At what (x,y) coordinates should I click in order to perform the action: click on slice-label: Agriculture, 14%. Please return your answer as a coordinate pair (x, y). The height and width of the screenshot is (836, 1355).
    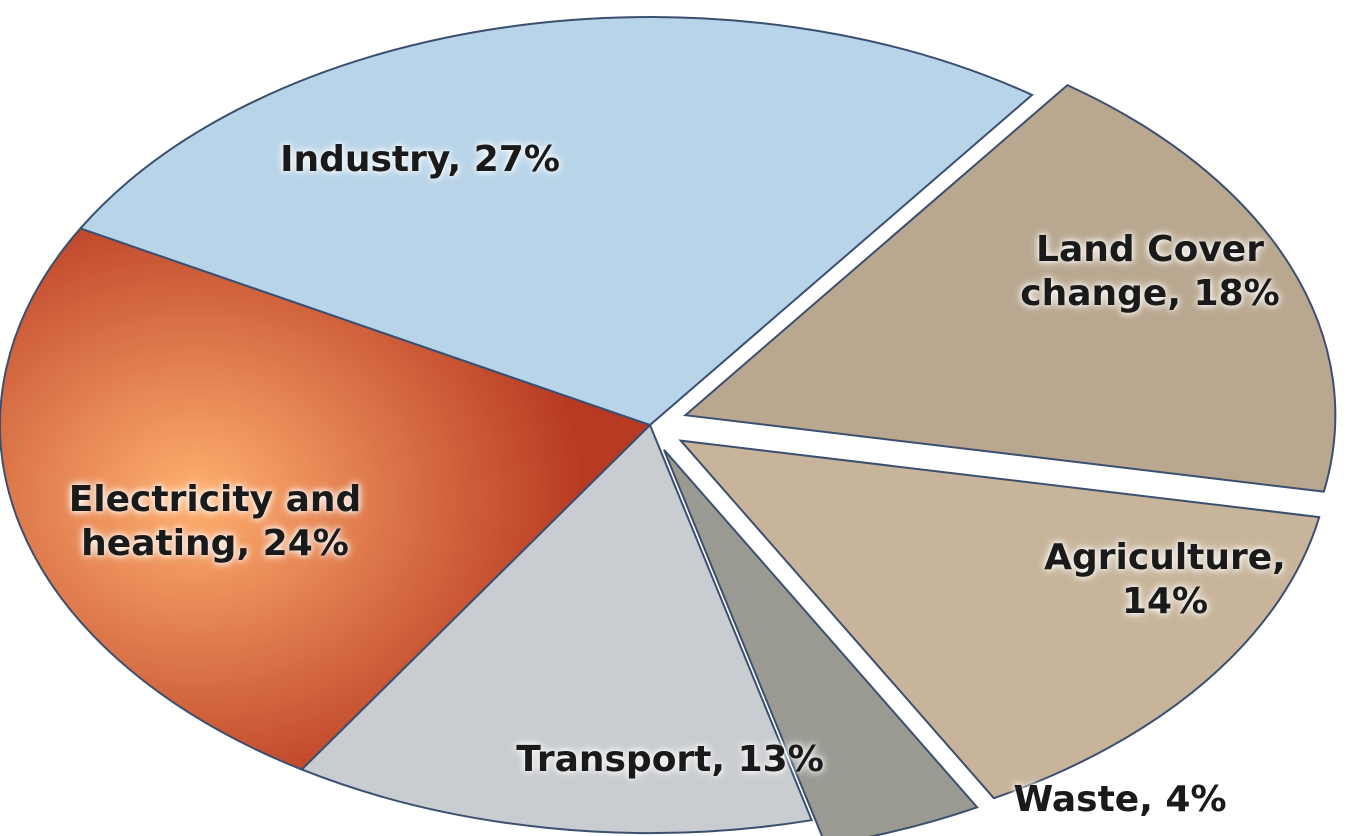
    Looking at the image, I should click on (1165, 579).